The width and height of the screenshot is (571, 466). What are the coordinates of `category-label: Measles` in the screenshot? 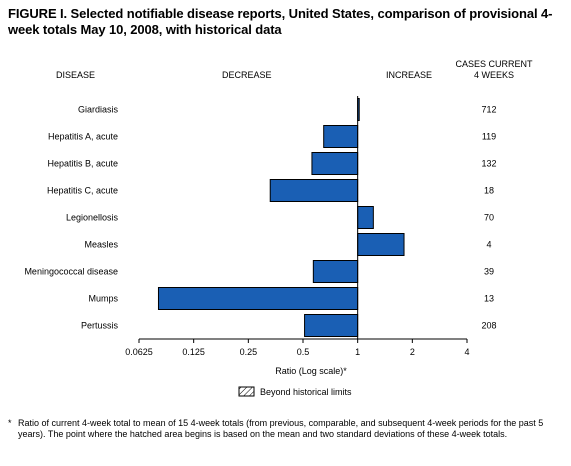 It's located at (101, 245).